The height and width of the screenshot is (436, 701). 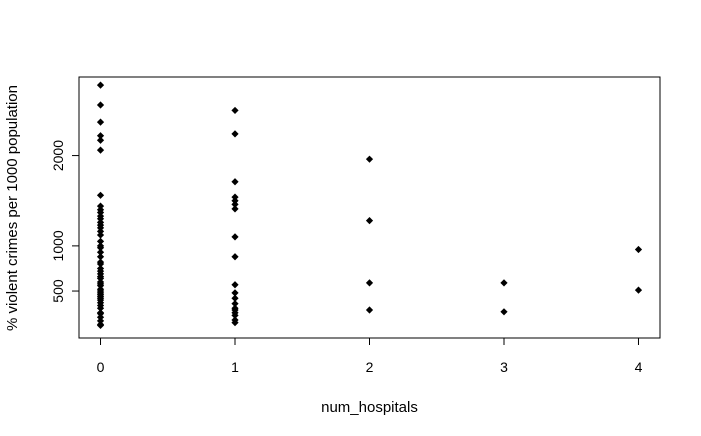 What do you see at coordinates (235, 367) in the screenshot?
I see `x-tick-label: 1` at bounding box center [235, 367].